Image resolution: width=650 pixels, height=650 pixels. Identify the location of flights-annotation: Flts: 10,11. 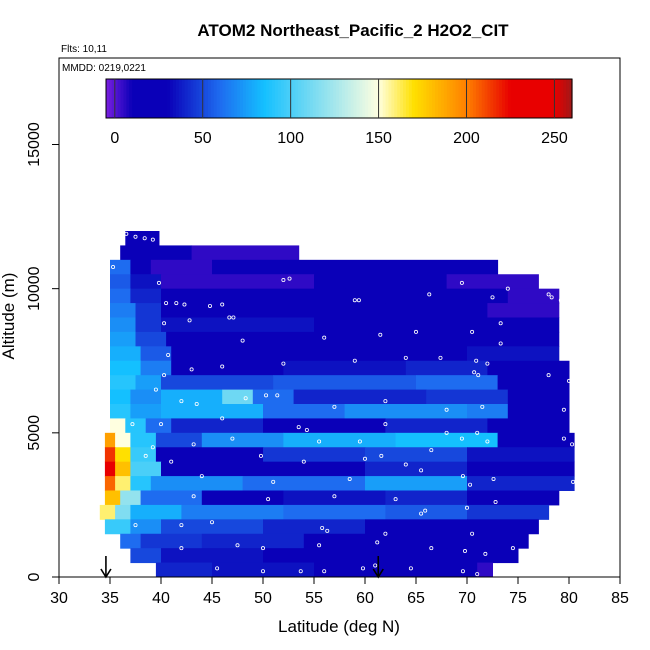
(84, 49).